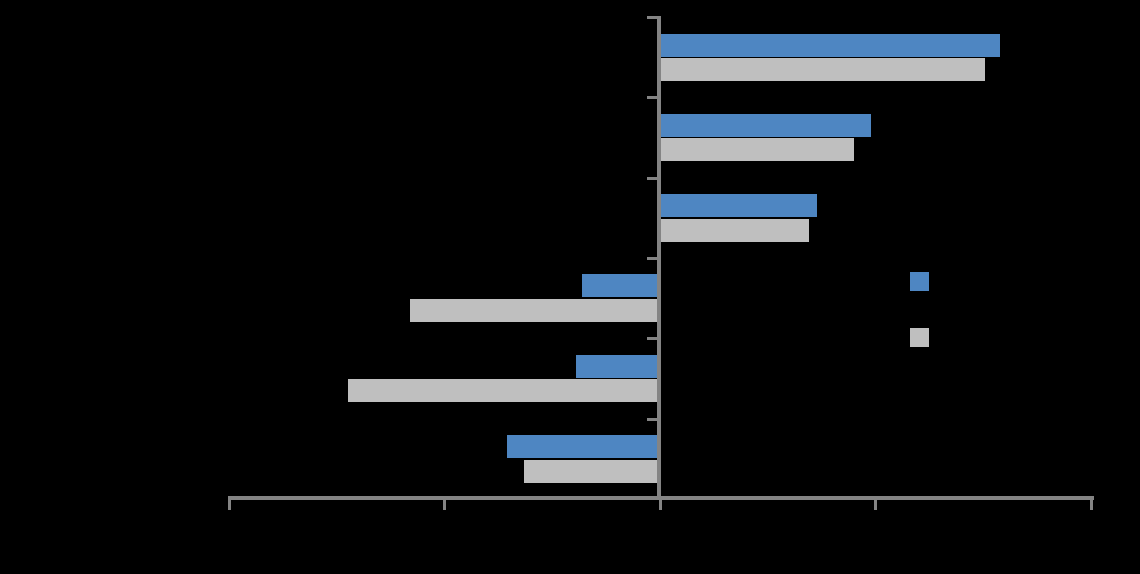 Image resolution: width=1140 pixels, height=574 pixels. What do you see at coordinates (919, 337) in the screenshot?
I see `legend-swatch-gray` at bounding box center [919, 337].